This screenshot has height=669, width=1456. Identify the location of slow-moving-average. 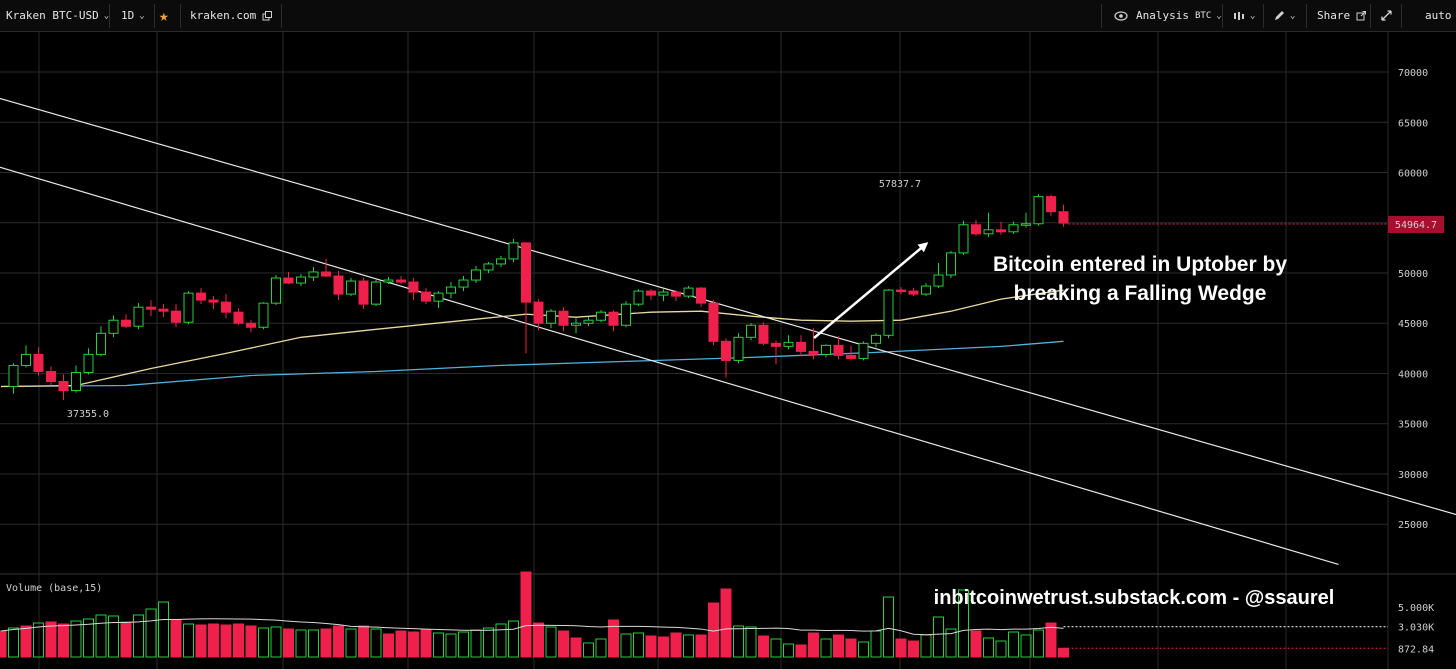
(532, 364).